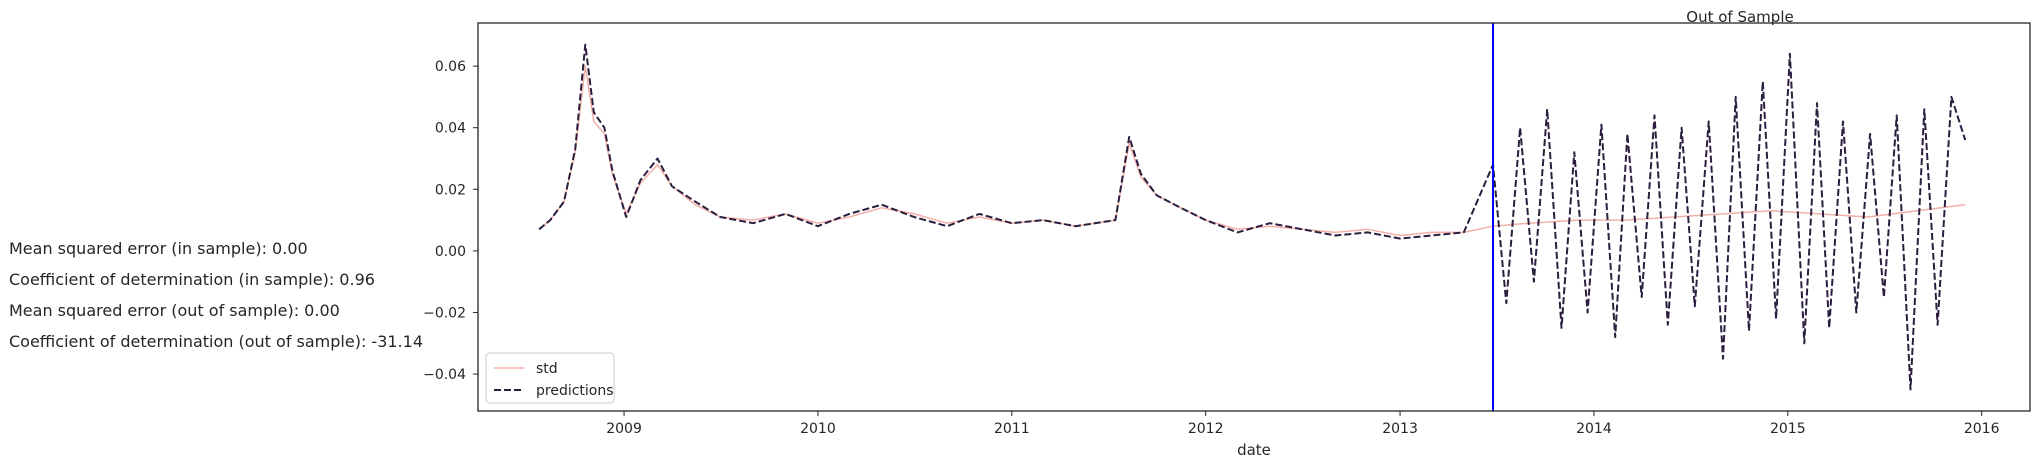  Describe the element at coordinates (450, 67) in the screenshot. I see `y-tick-label-5: 0.06` at that location.